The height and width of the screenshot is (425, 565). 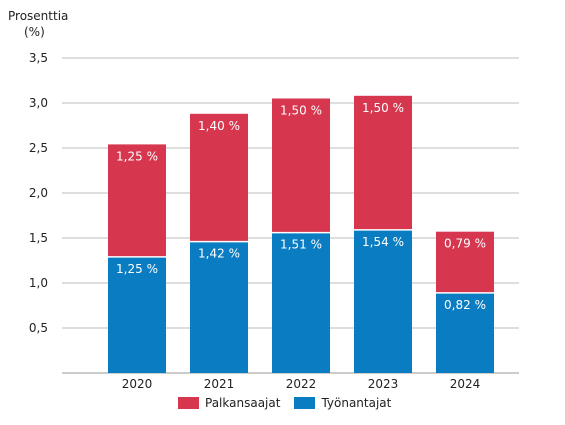 What do you see at coordinates (38, 16) in the screenshot?
I see `y-axis-label: Prosenttia` at bounding box center [38, 16].